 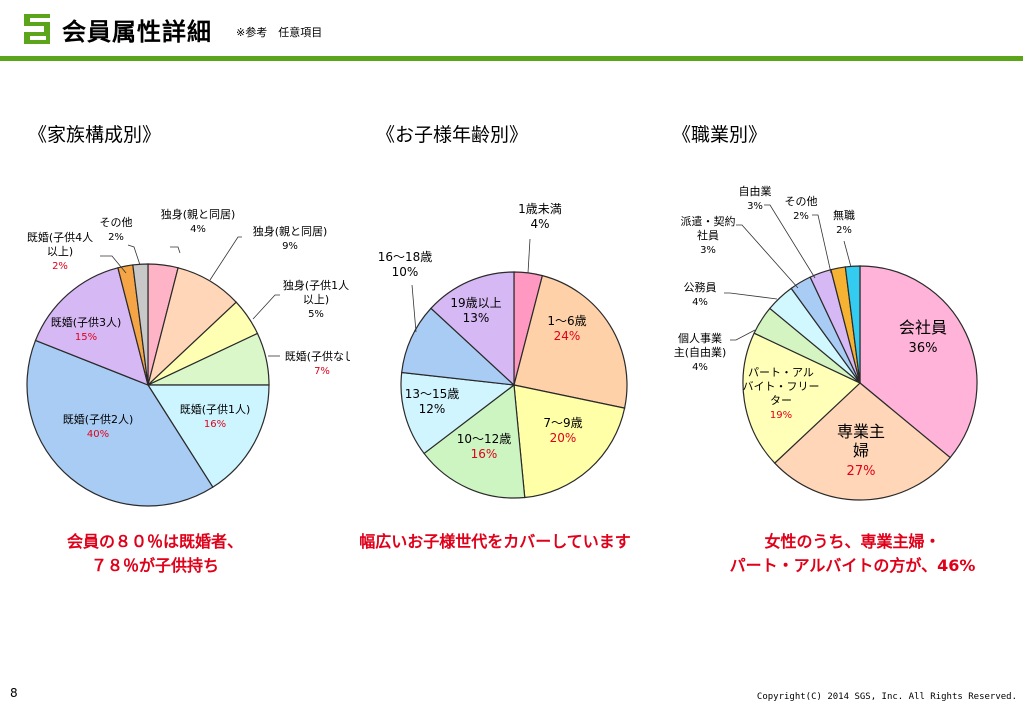 I want to click on page-title: 会員属性詳細, so click(x=137, y=32).